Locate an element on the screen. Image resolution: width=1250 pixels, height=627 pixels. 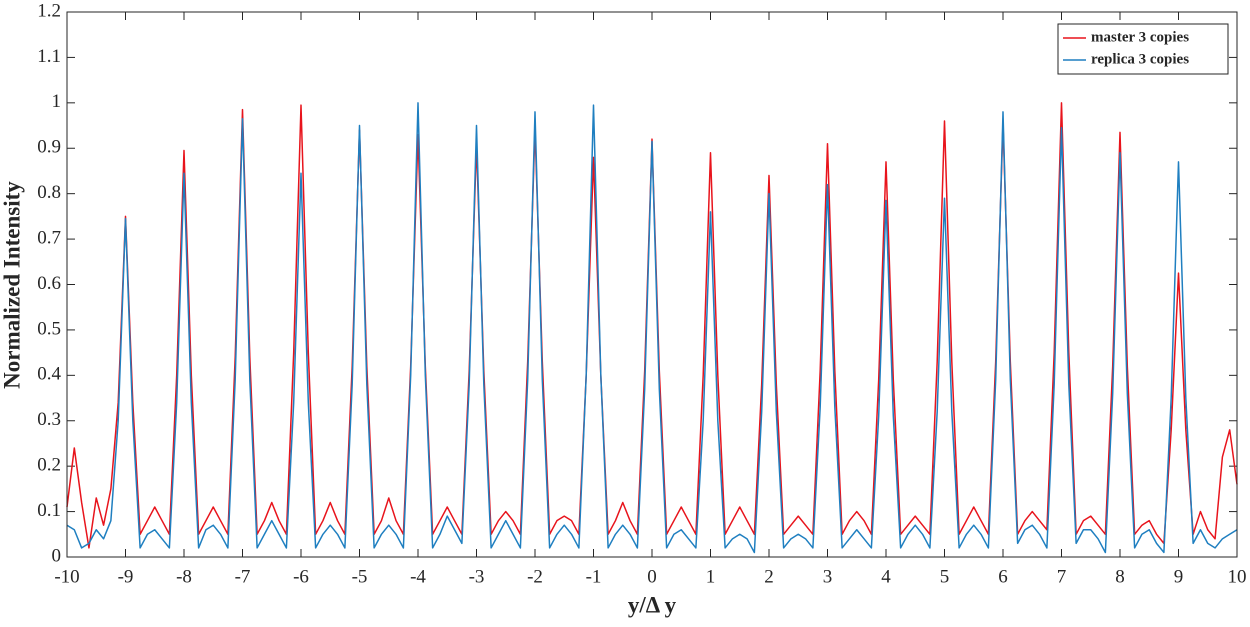
y-tick-label: 0.2 is located at coordinates (49, 465).